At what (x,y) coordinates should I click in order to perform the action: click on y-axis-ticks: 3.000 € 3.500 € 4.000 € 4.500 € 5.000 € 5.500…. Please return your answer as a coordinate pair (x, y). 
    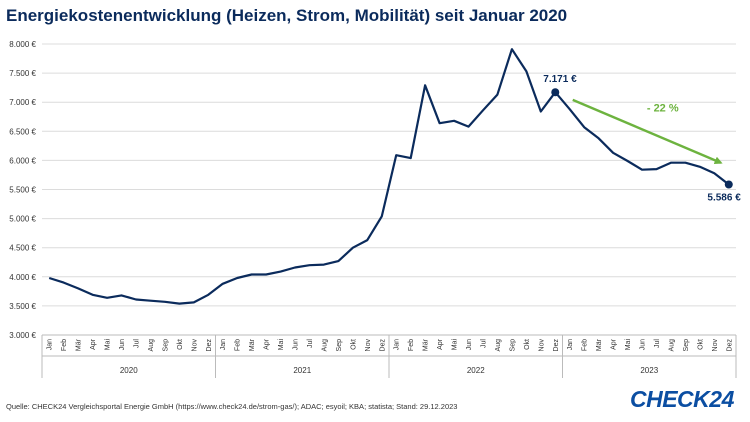
    Looking at the image, I should click on (22, 190).